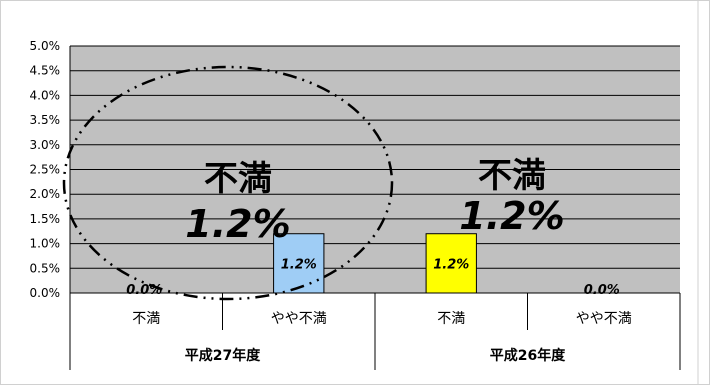 Image resolution: width=710 pixels, height=389 pixels. I want to click on y-tick-label: 0.0%, so click(45, 293).